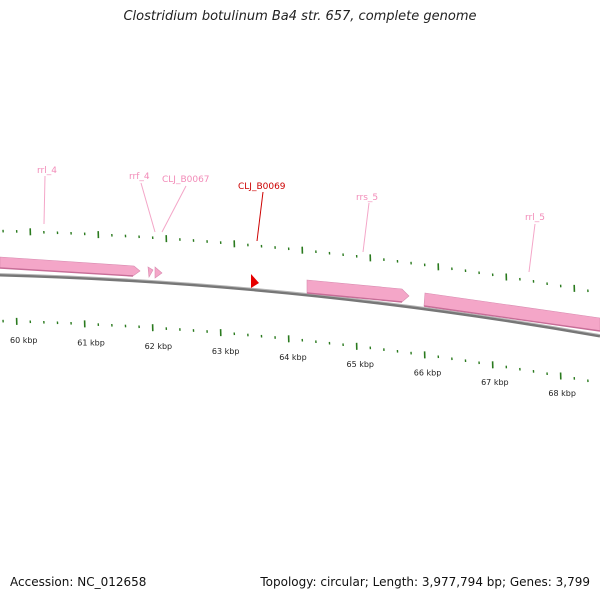  What do you see at coordinates (260, 216) in the screenshot?
I see `leader-clj-b0069` at bounding box center [260, 216].